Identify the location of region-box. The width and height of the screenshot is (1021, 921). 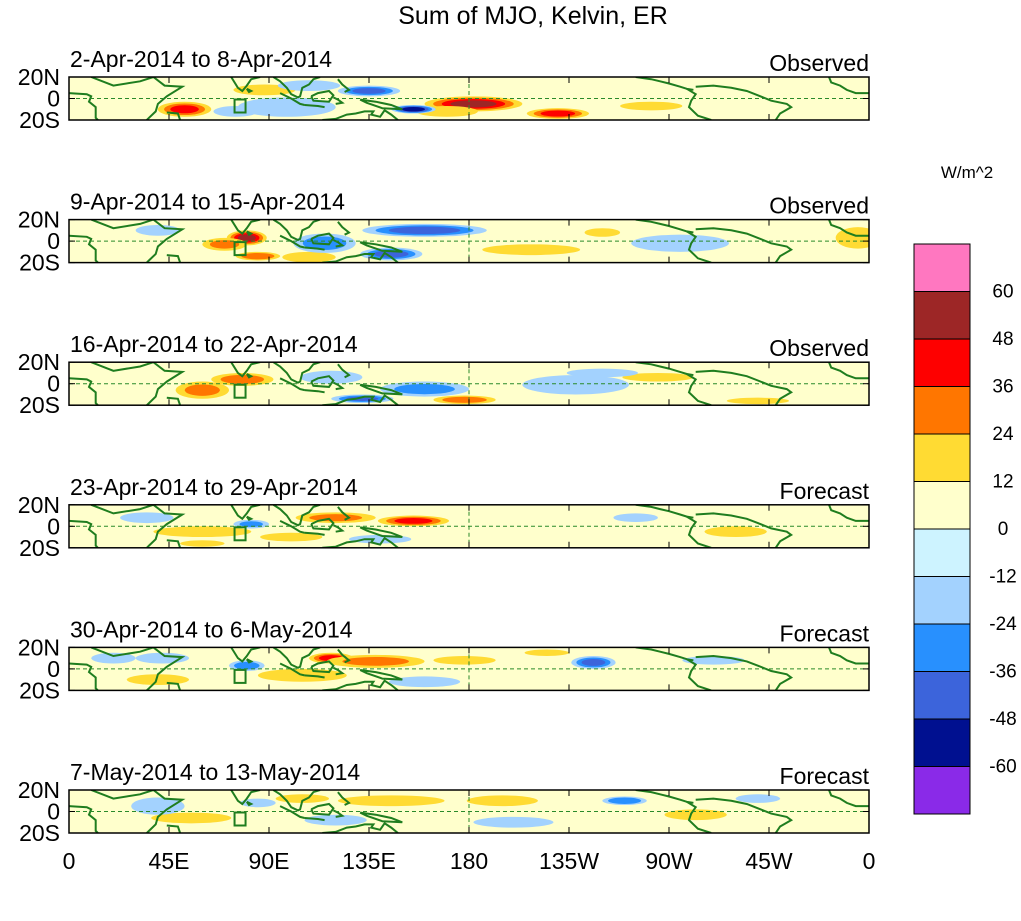
(240, 391).